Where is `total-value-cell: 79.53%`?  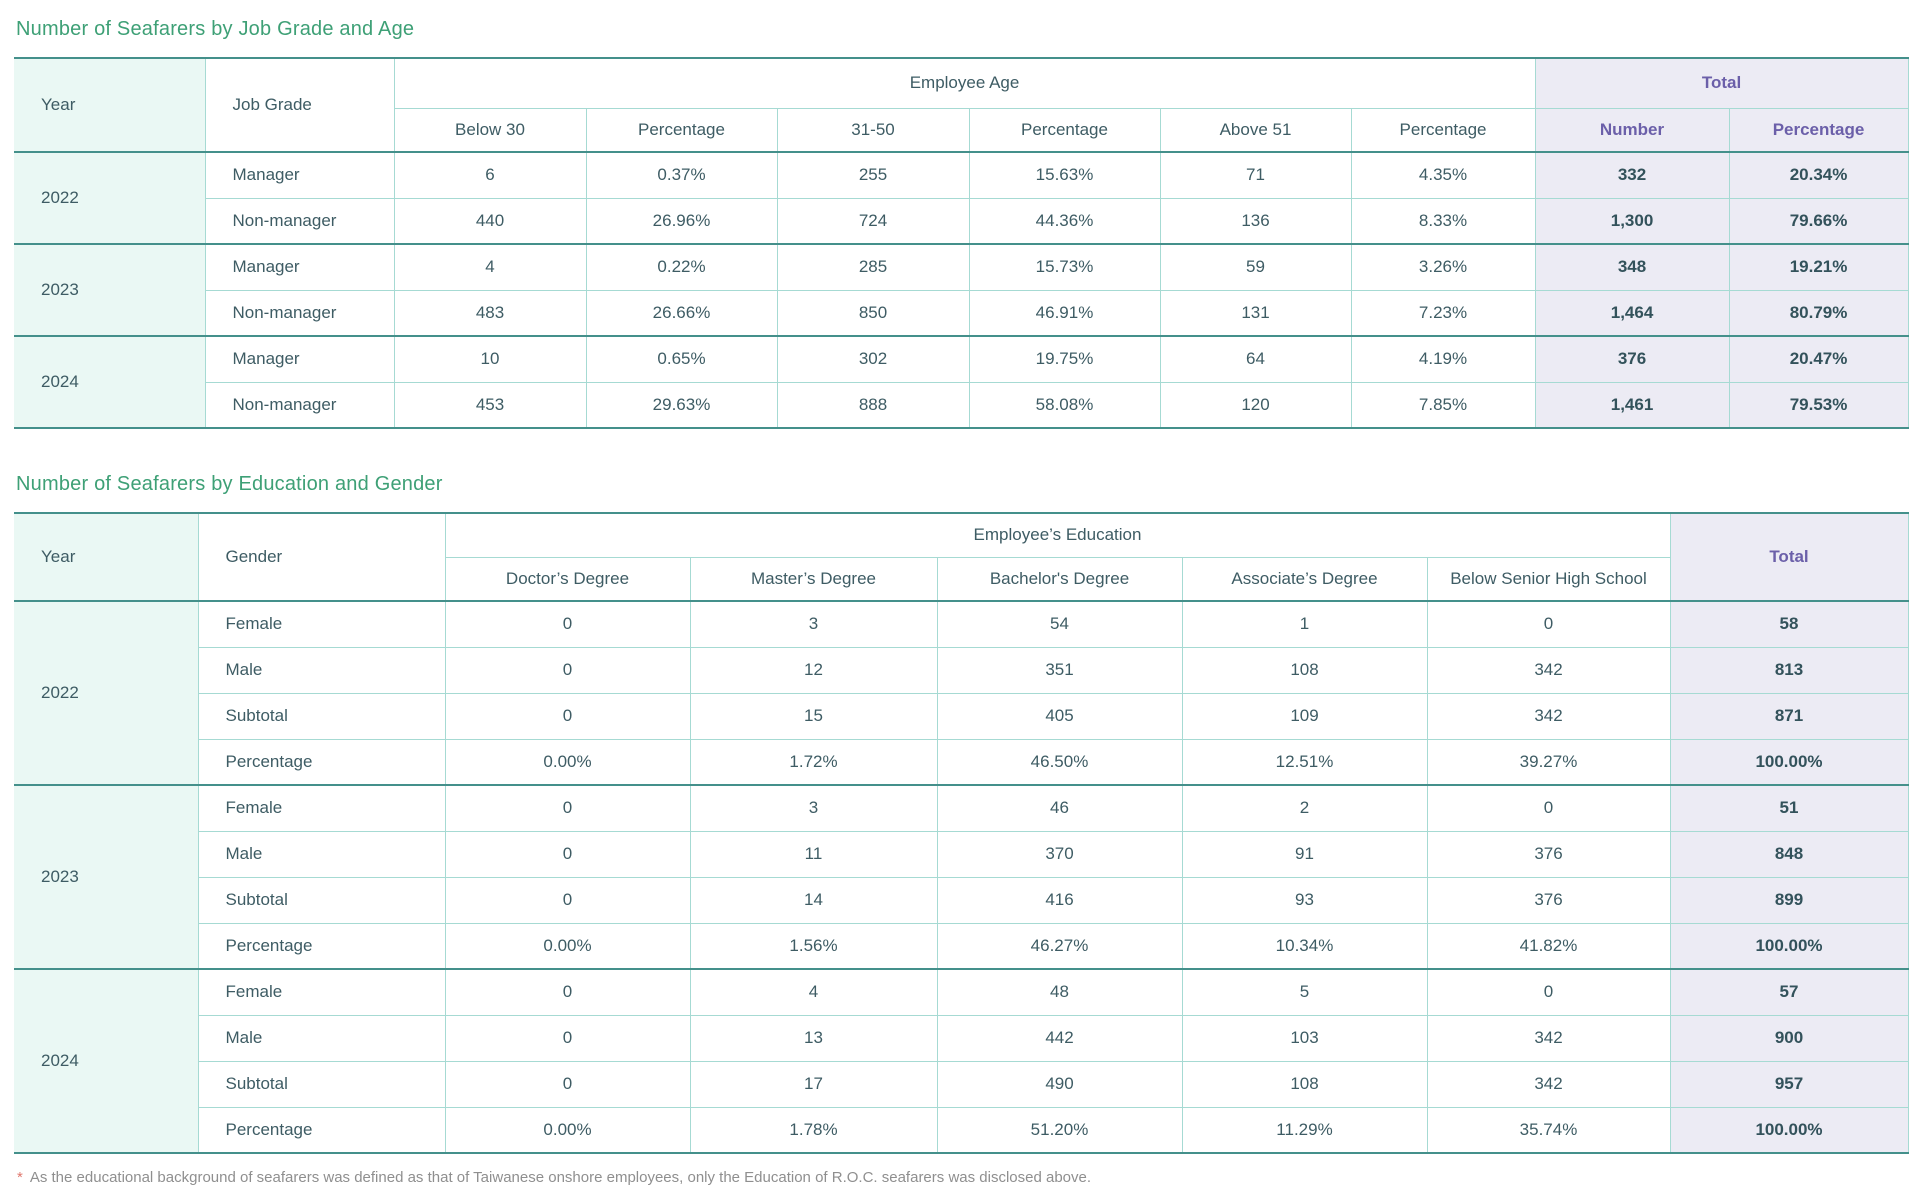 total-value-cell: 79.53% is located at coordinates (1818, 405).